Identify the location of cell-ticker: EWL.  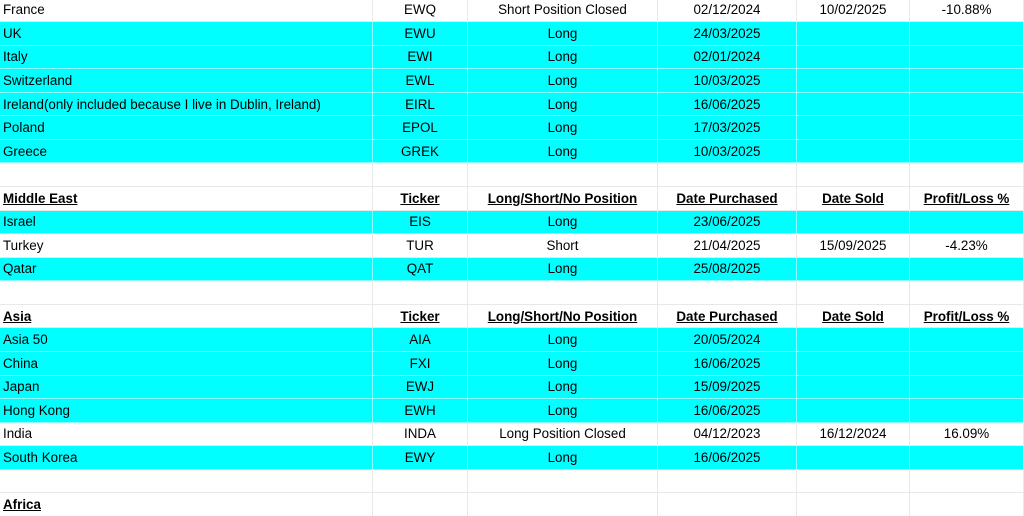
(420, 81).